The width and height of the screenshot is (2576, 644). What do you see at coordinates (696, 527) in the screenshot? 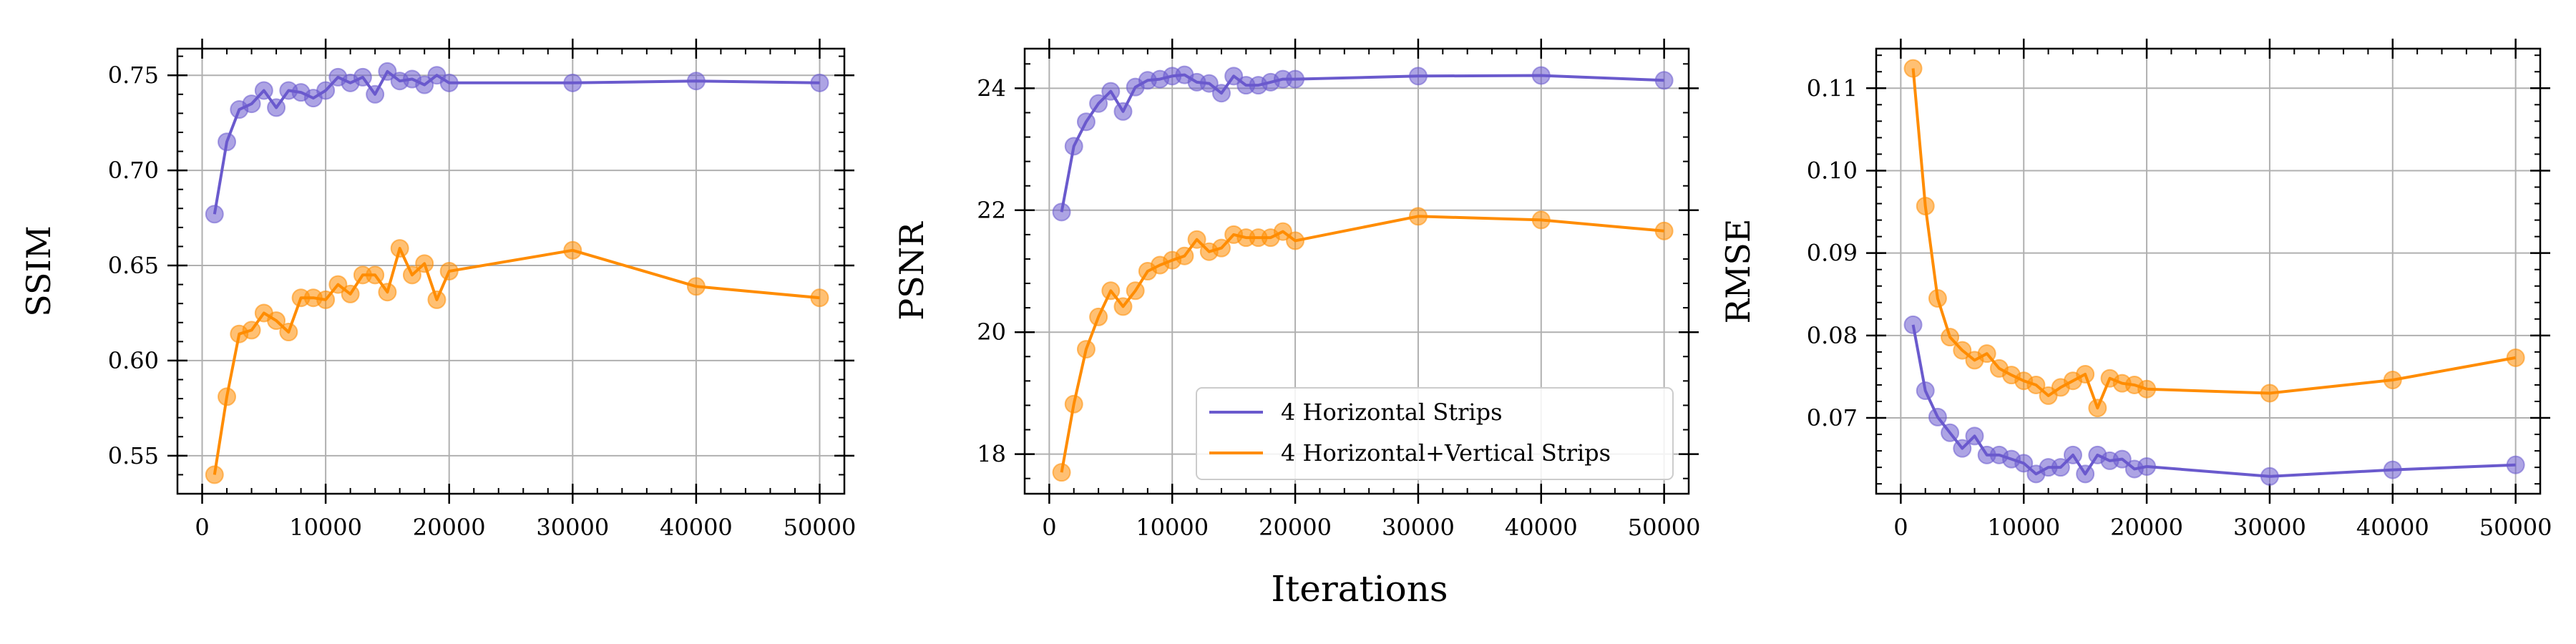
I see `ssim-x-tick-label-4: 40000` at bounding box center [696, 527].